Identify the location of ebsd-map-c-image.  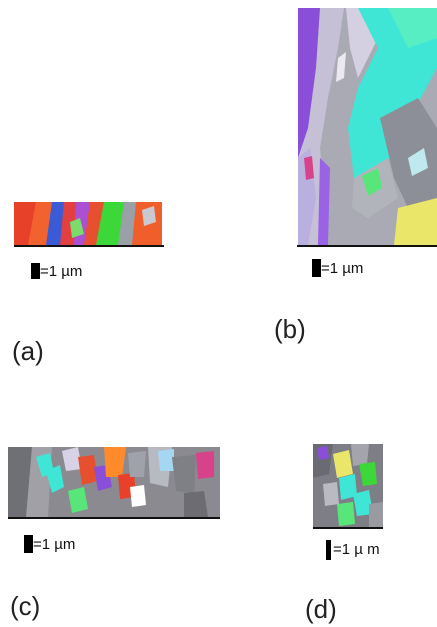
(114, 482).